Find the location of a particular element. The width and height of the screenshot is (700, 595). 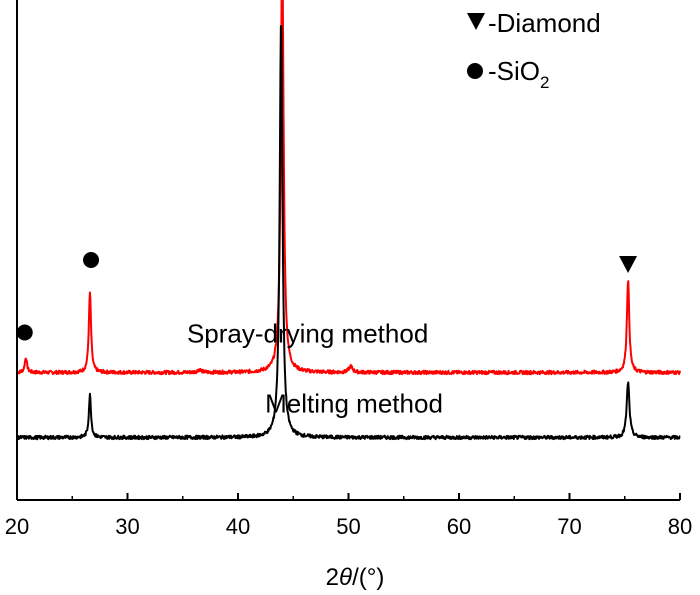

x-tick-label: 70 is located at coordinates (569, 526).